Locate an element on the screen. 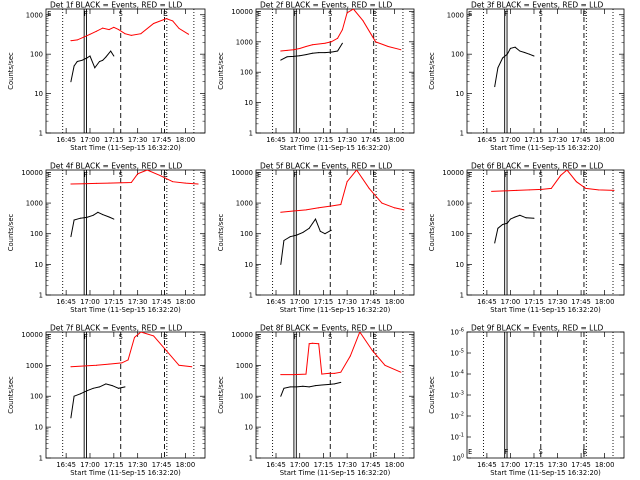  y-tick-exp: -5 is located at coordinates (461, 352).